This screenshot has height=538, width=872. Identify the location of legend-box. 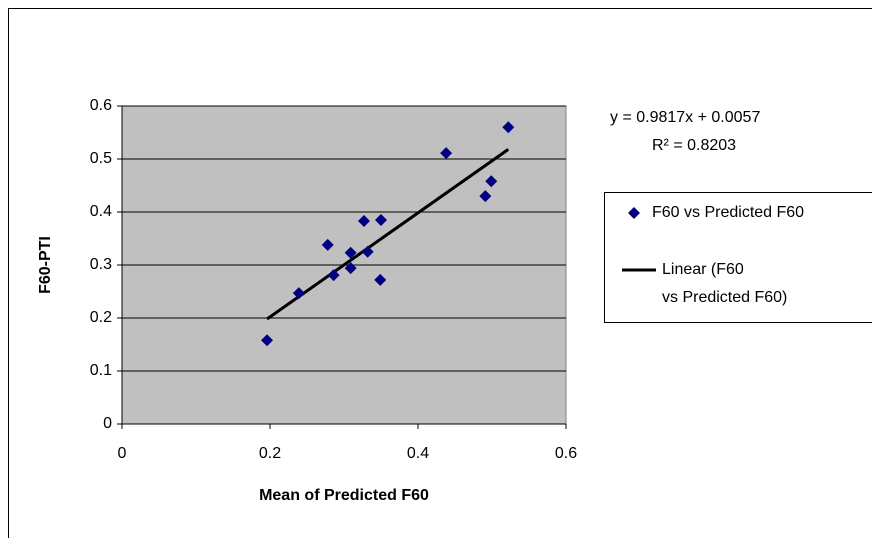
(738, 257).